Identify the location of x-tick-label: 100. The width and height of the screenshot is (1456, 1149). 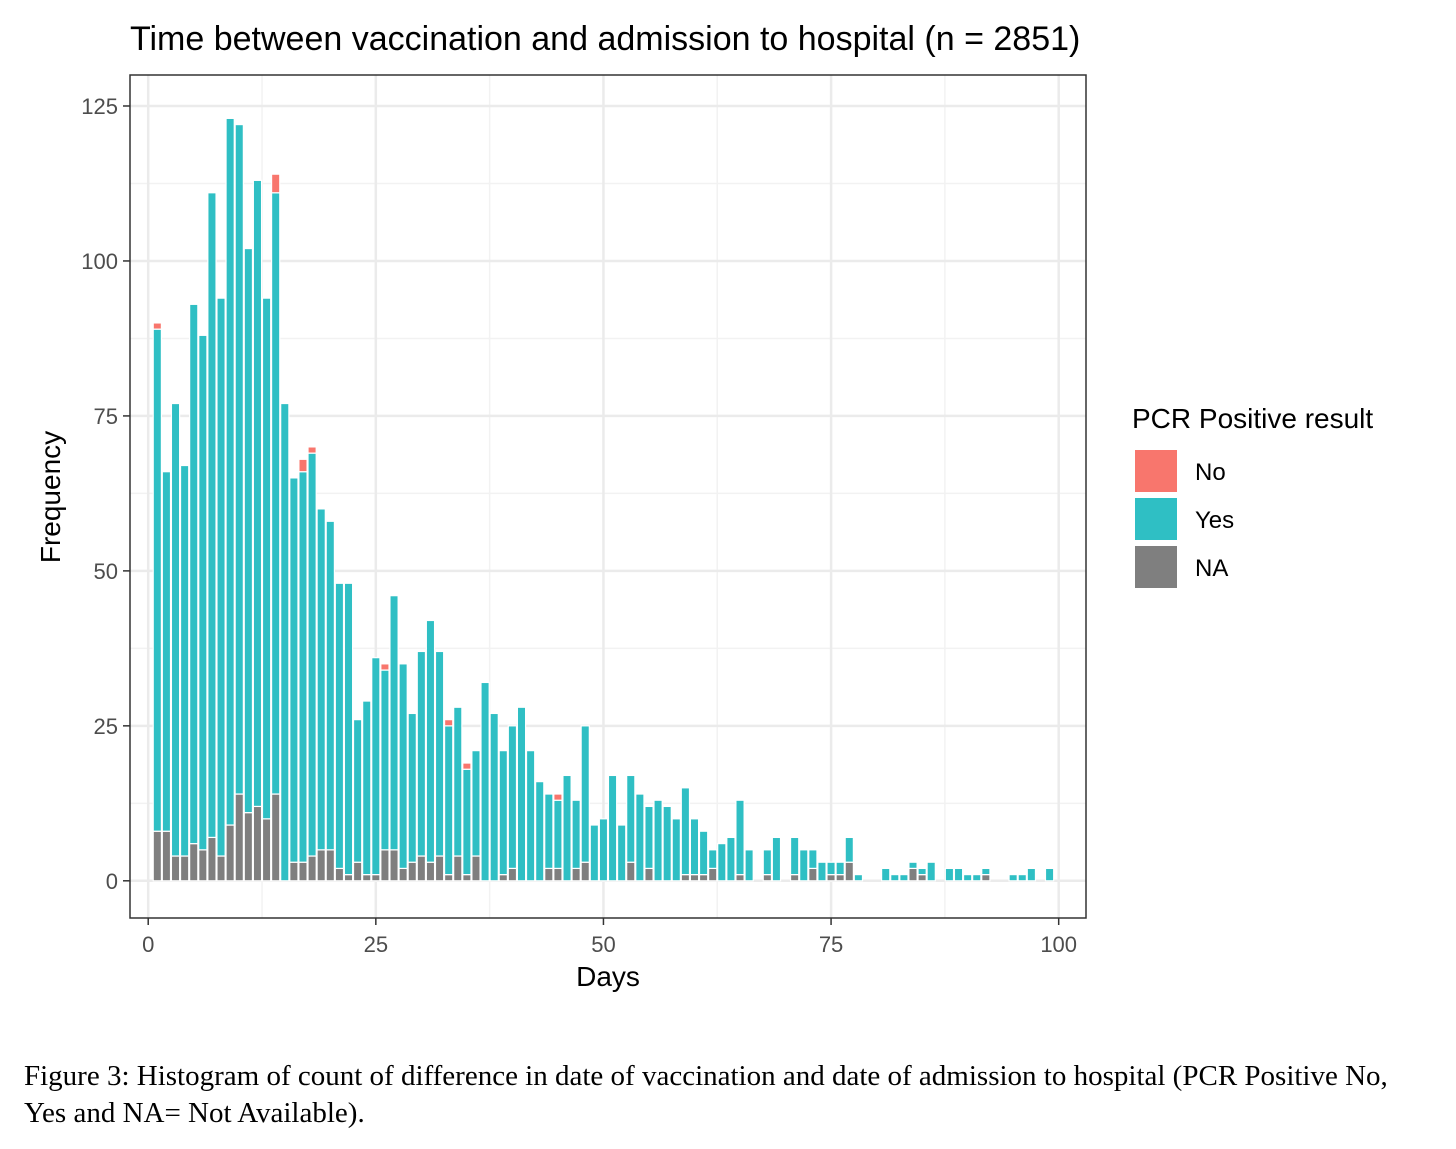
(1058, 944).